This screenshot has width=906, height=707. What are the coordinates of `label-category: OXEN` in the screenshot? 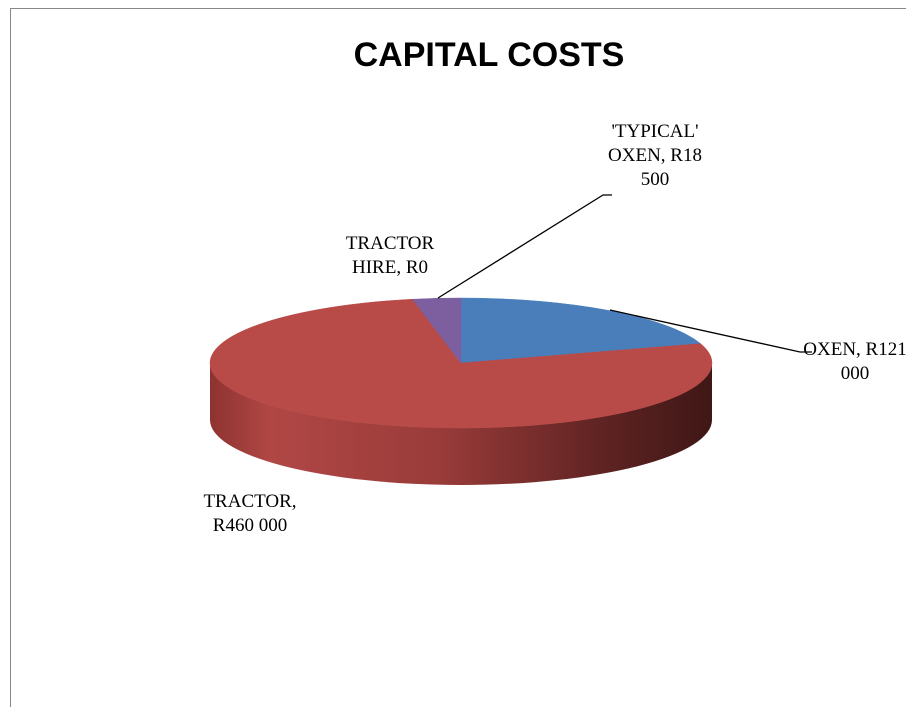 It's located at (830, 349).